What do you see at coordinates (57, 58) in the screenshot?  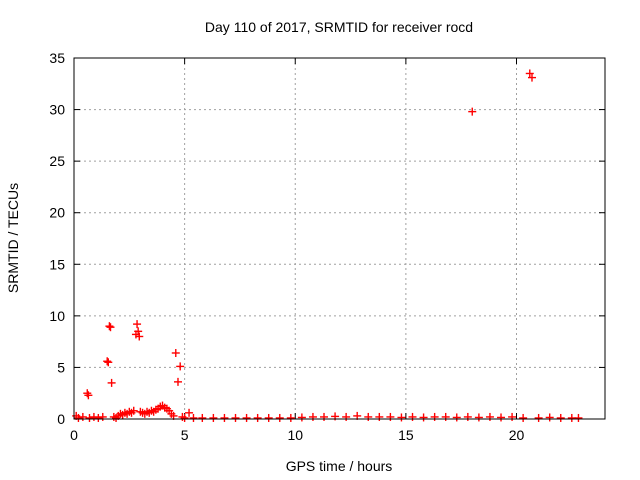 I see `y-tick-label: 35` at bounding box center [57, 58].